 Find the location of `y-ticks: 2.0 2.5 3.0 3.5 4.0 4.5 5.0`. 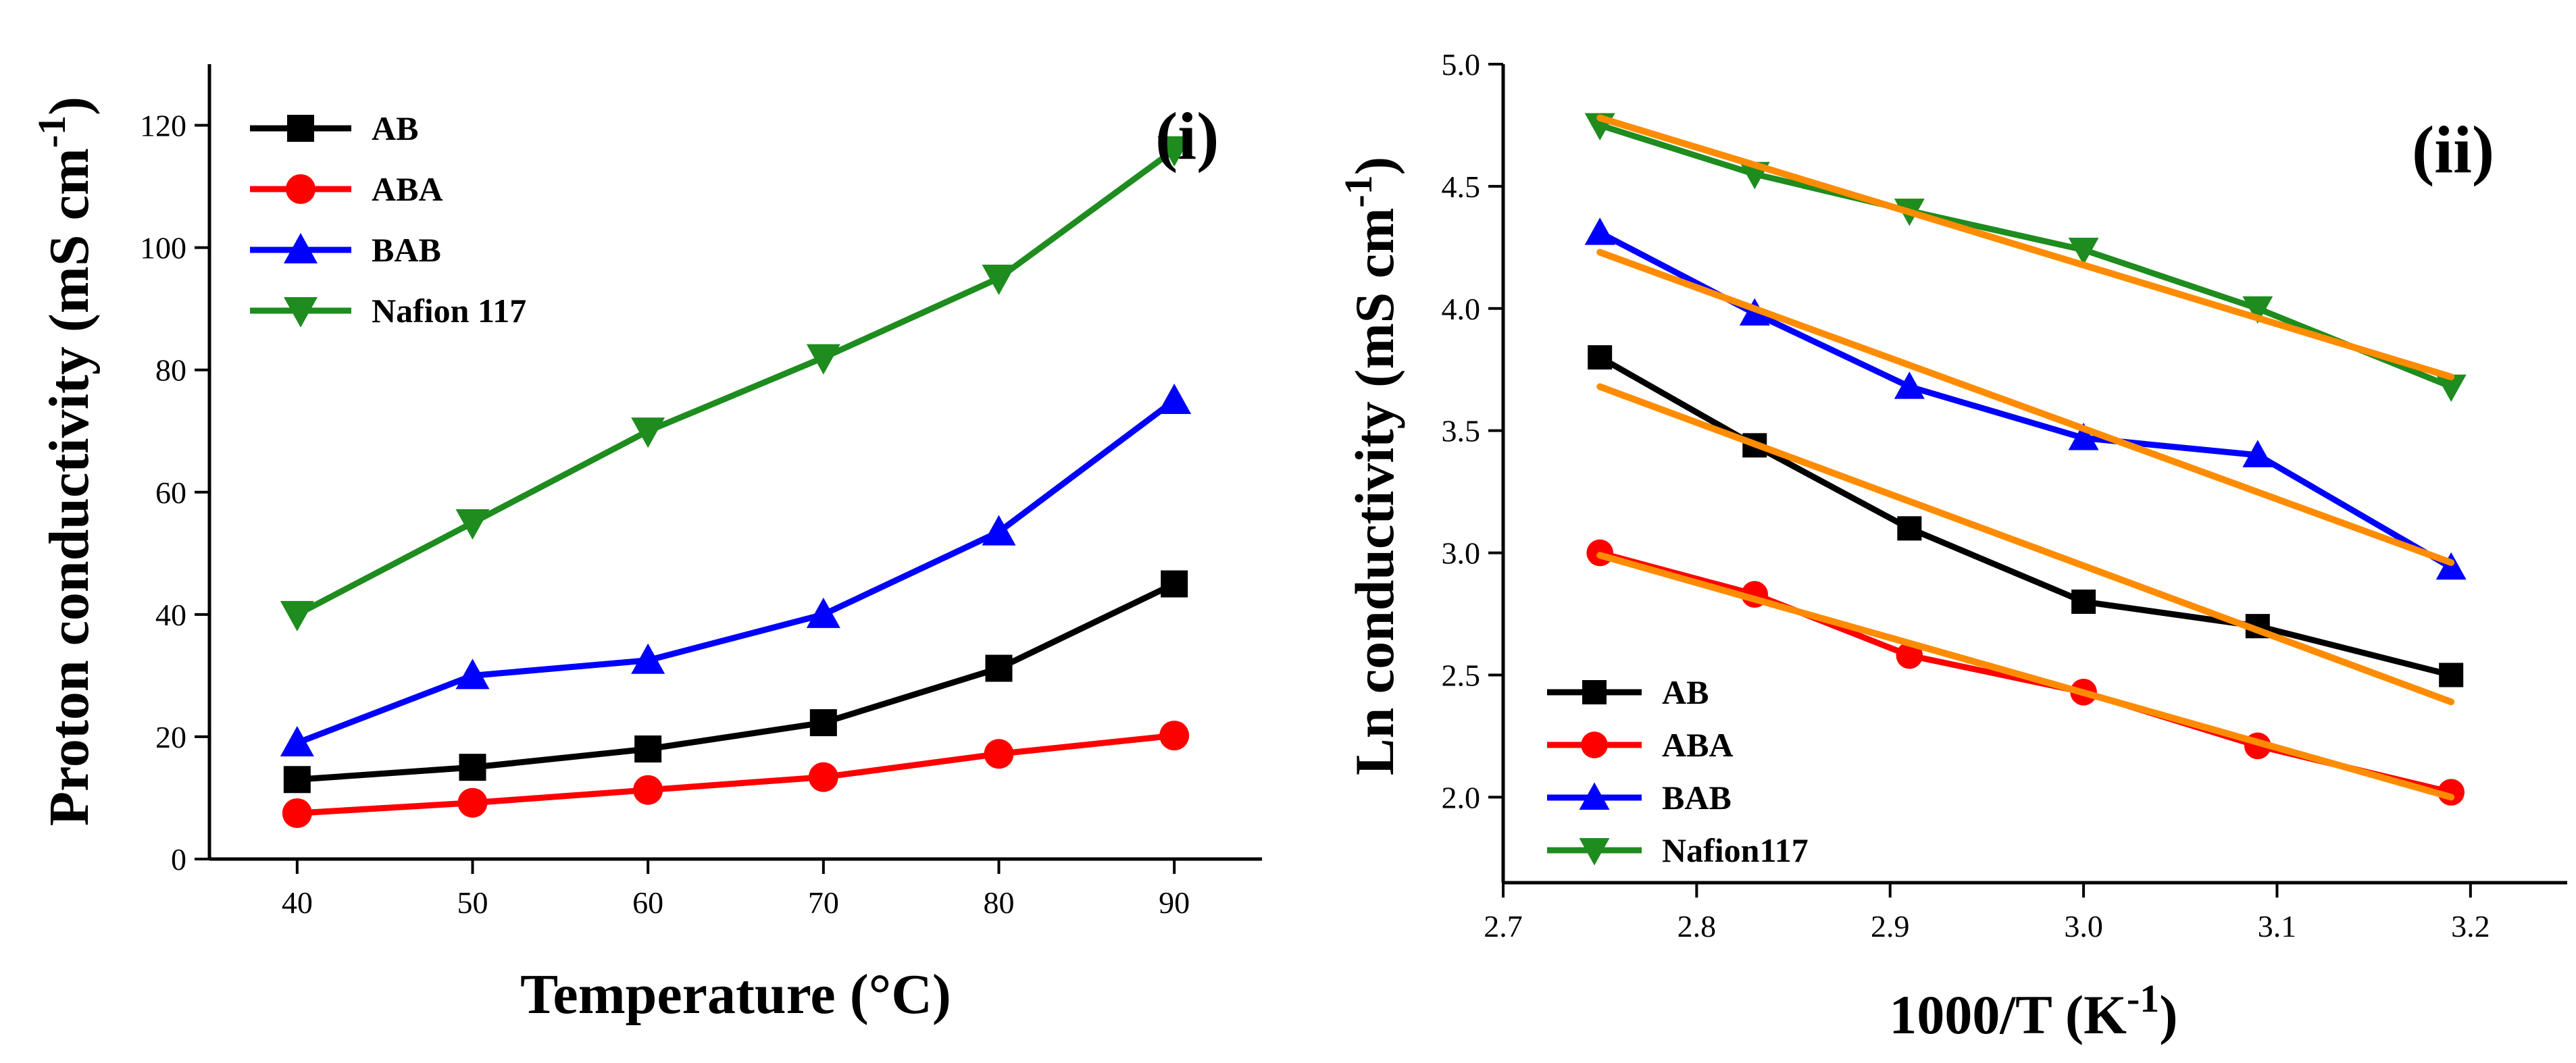

y-ticks: 2.0 2.5 3.0 3.5 4.0 4.5 5.0 is located at coordinates (1472, 431).